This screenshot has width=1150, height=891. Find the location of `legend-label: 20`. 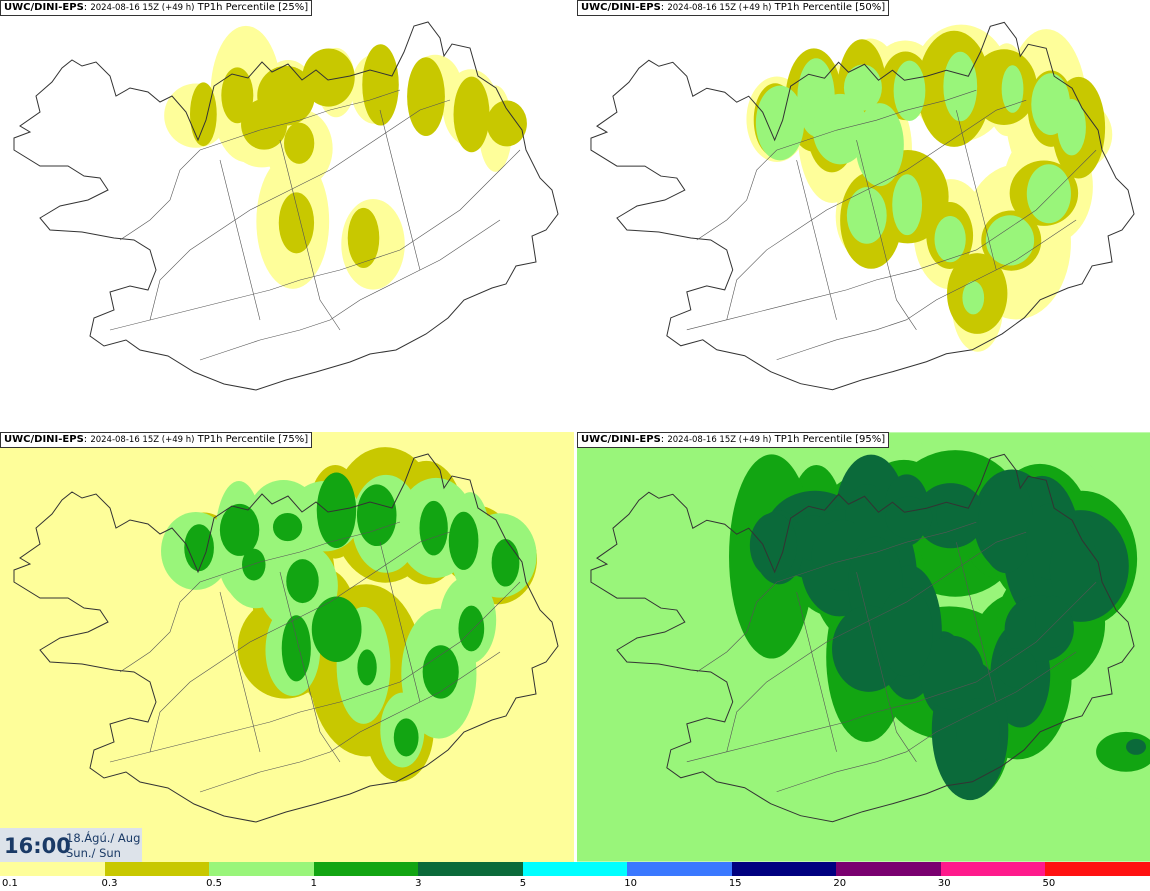

legend-label: 20 is located at coordinates (840, 883).